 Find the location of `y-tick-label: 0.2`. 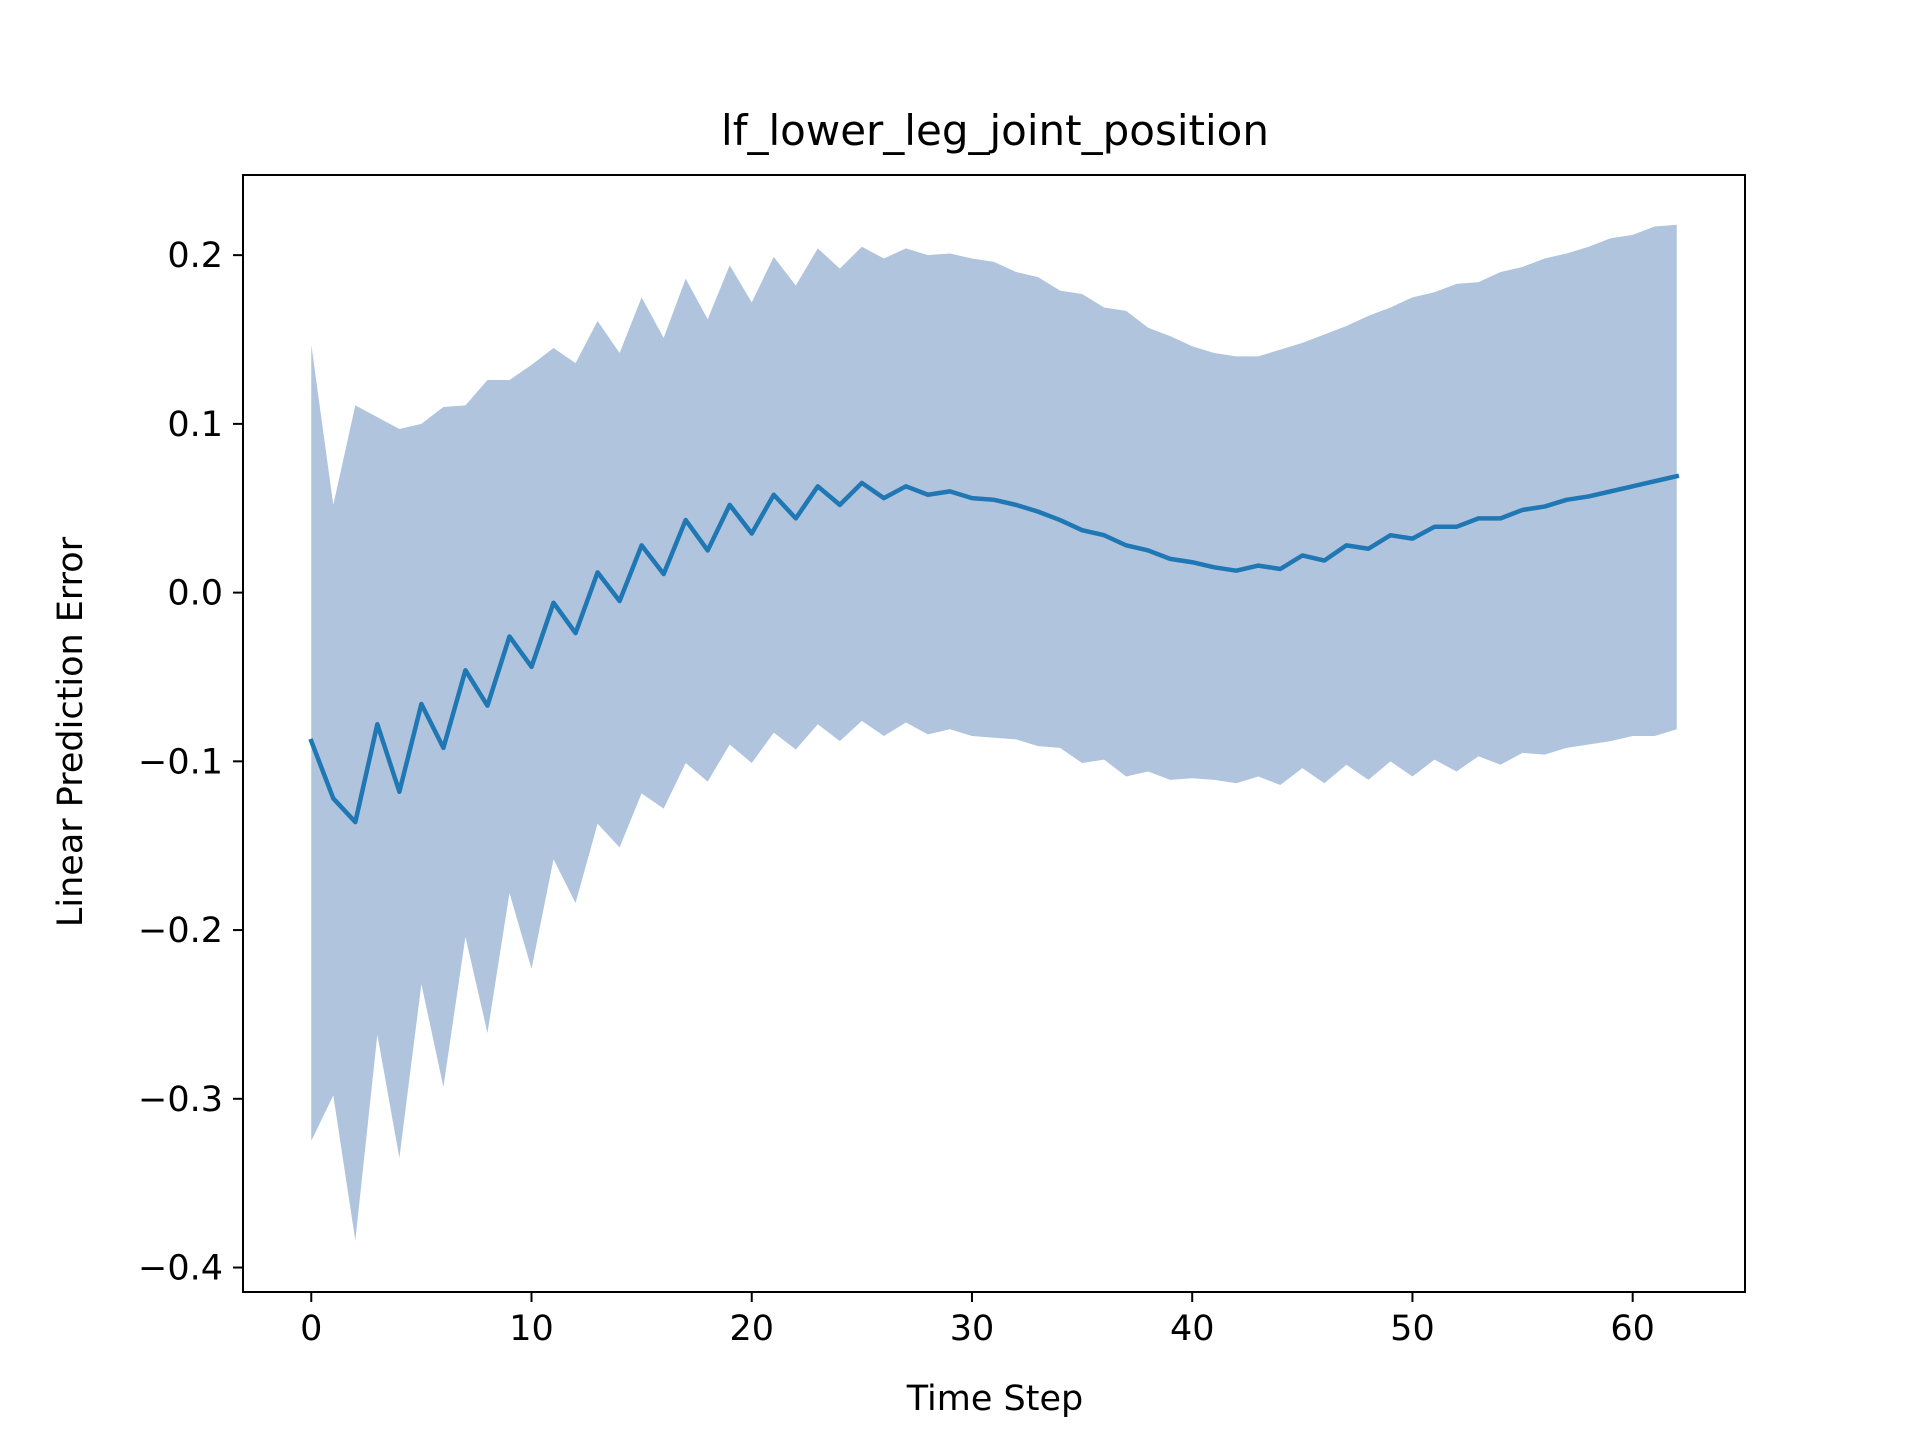

y-tick-label: 0.2 is located at coordinates (195, 256).